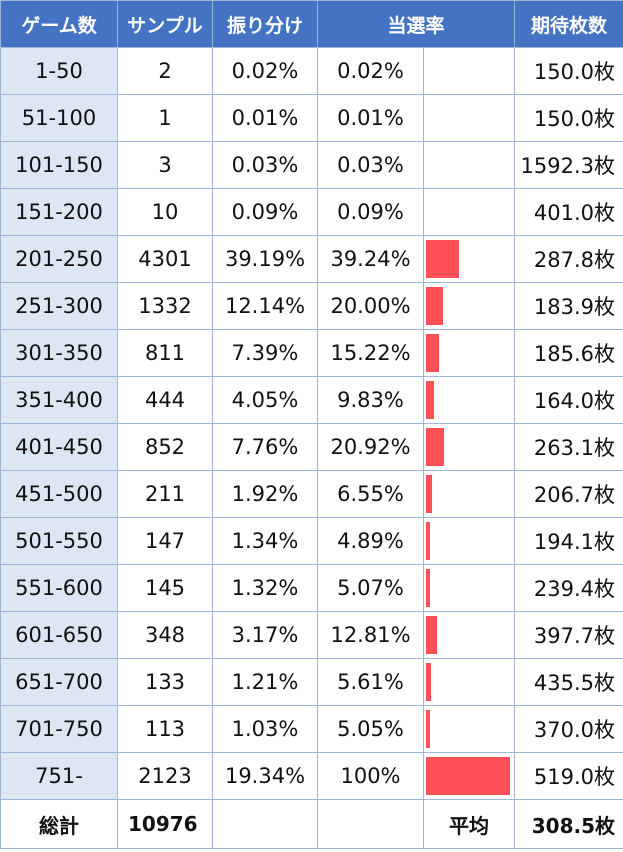 This screenshot has width=623, height=852. Describe the element at coordinates (469, 824) in the screenshot. I see `average-label: 平均` at that location.